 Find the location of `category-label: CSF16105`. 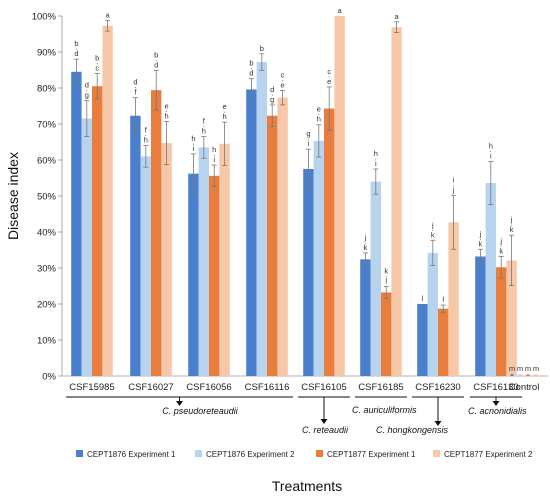

category-label: CSF16105 is located at coordinates (323, 387).